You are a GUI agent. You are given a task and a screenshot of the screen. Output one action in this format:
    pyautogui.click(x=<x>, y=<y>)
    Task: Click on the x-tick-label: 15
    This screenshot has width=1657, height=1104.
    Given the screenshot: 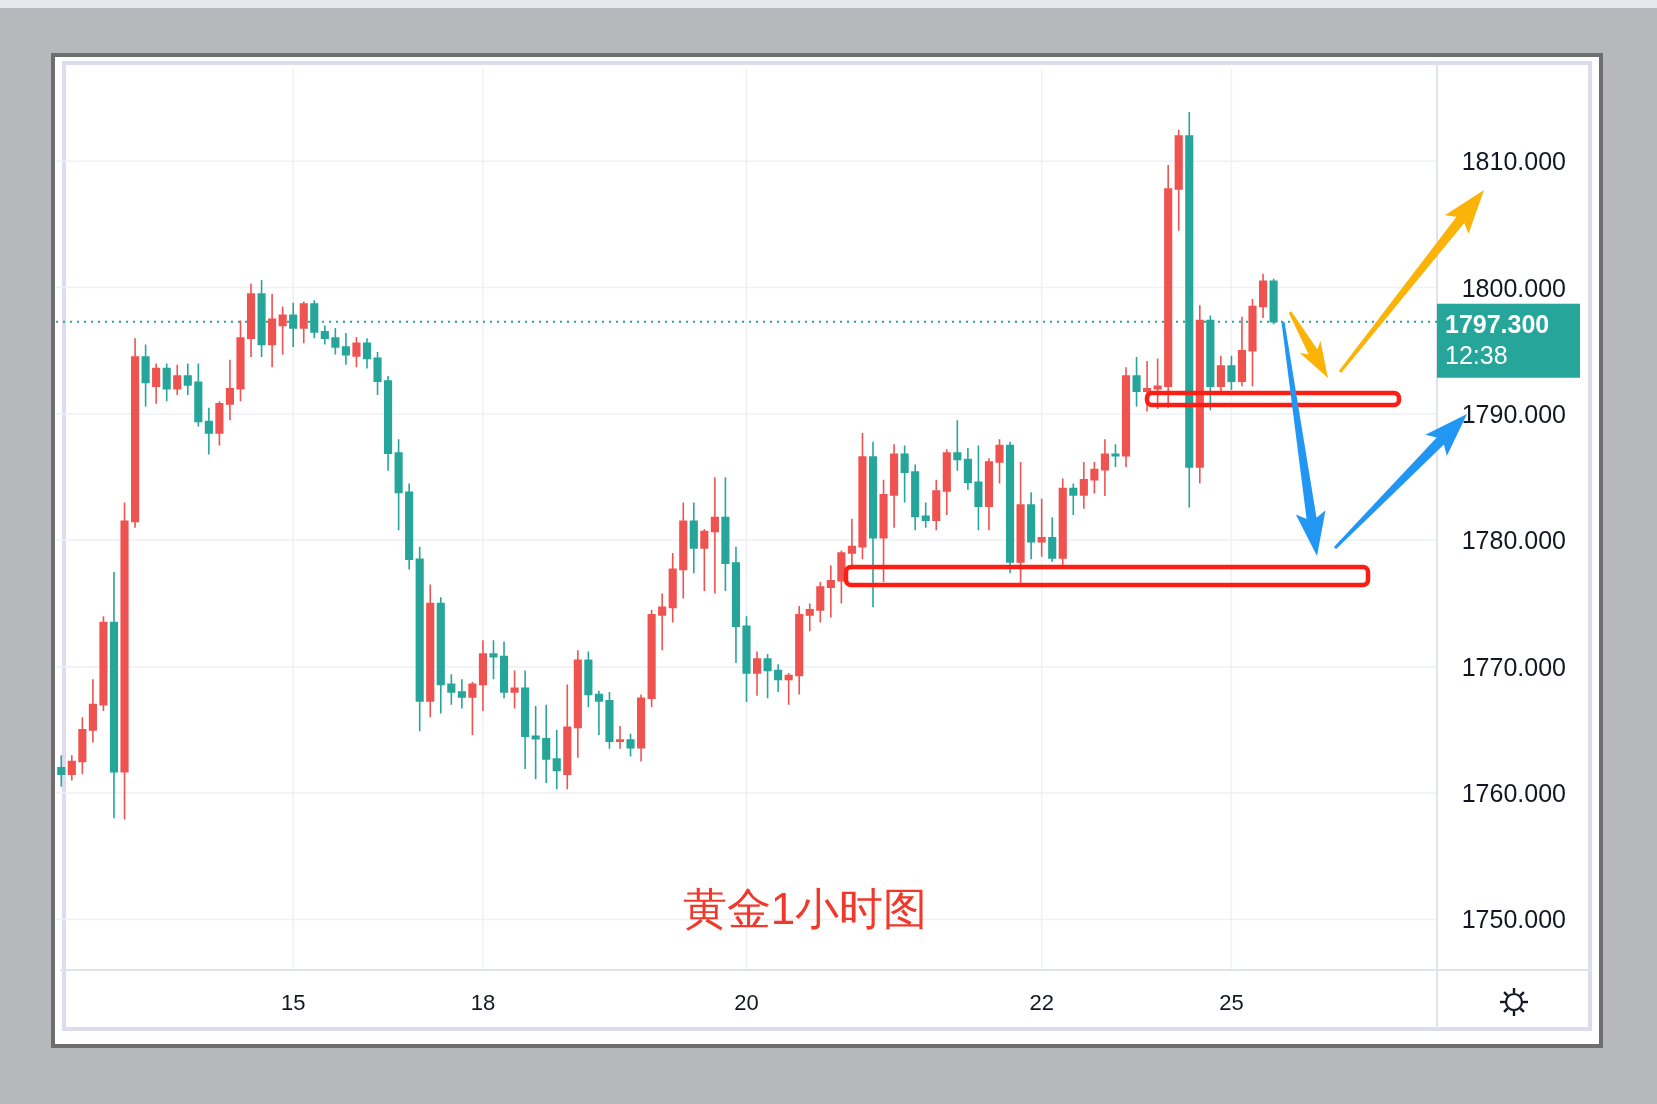 What is the action you would take?
    pyautogui.click(x=293, y=1002)
    